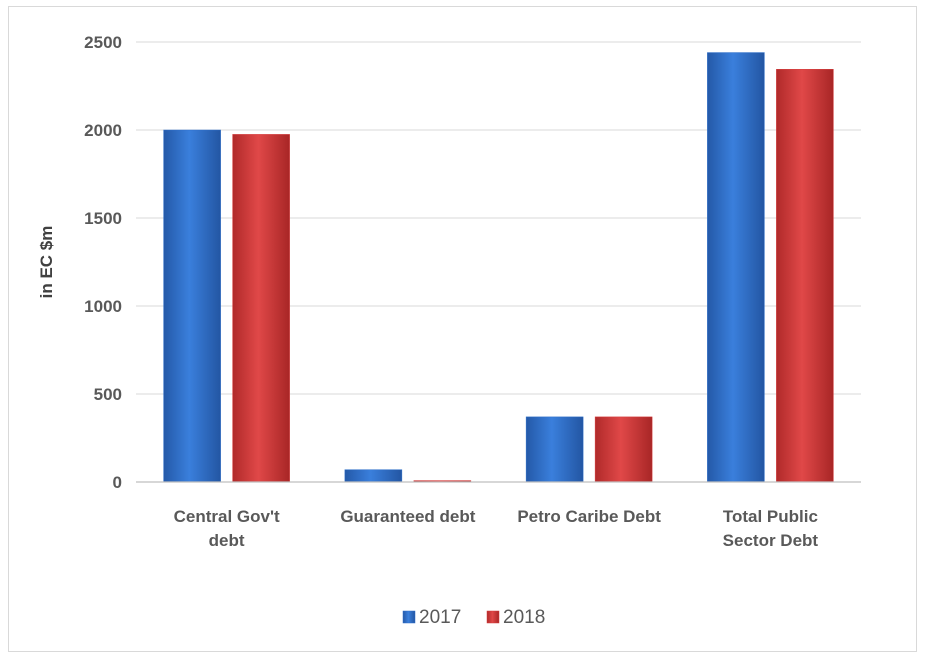 The height and width of the screenshot is (658, 925). I want to click on x-category-label: Sector Debt, so click(771, 540).